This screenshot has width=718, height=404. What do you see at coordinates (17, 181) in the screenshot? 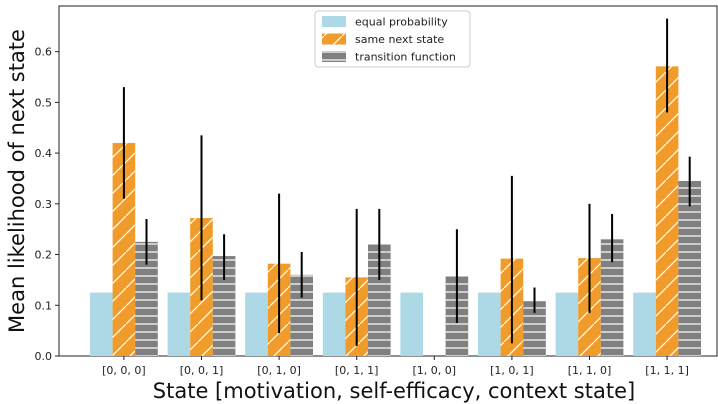
I see `y-axis-label: Mean likelihood of next state` at bounding box center [17, 181].